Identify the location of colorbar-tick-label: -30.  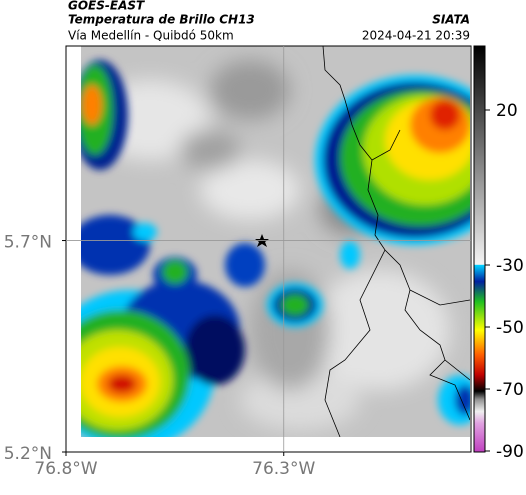
(510, 266).